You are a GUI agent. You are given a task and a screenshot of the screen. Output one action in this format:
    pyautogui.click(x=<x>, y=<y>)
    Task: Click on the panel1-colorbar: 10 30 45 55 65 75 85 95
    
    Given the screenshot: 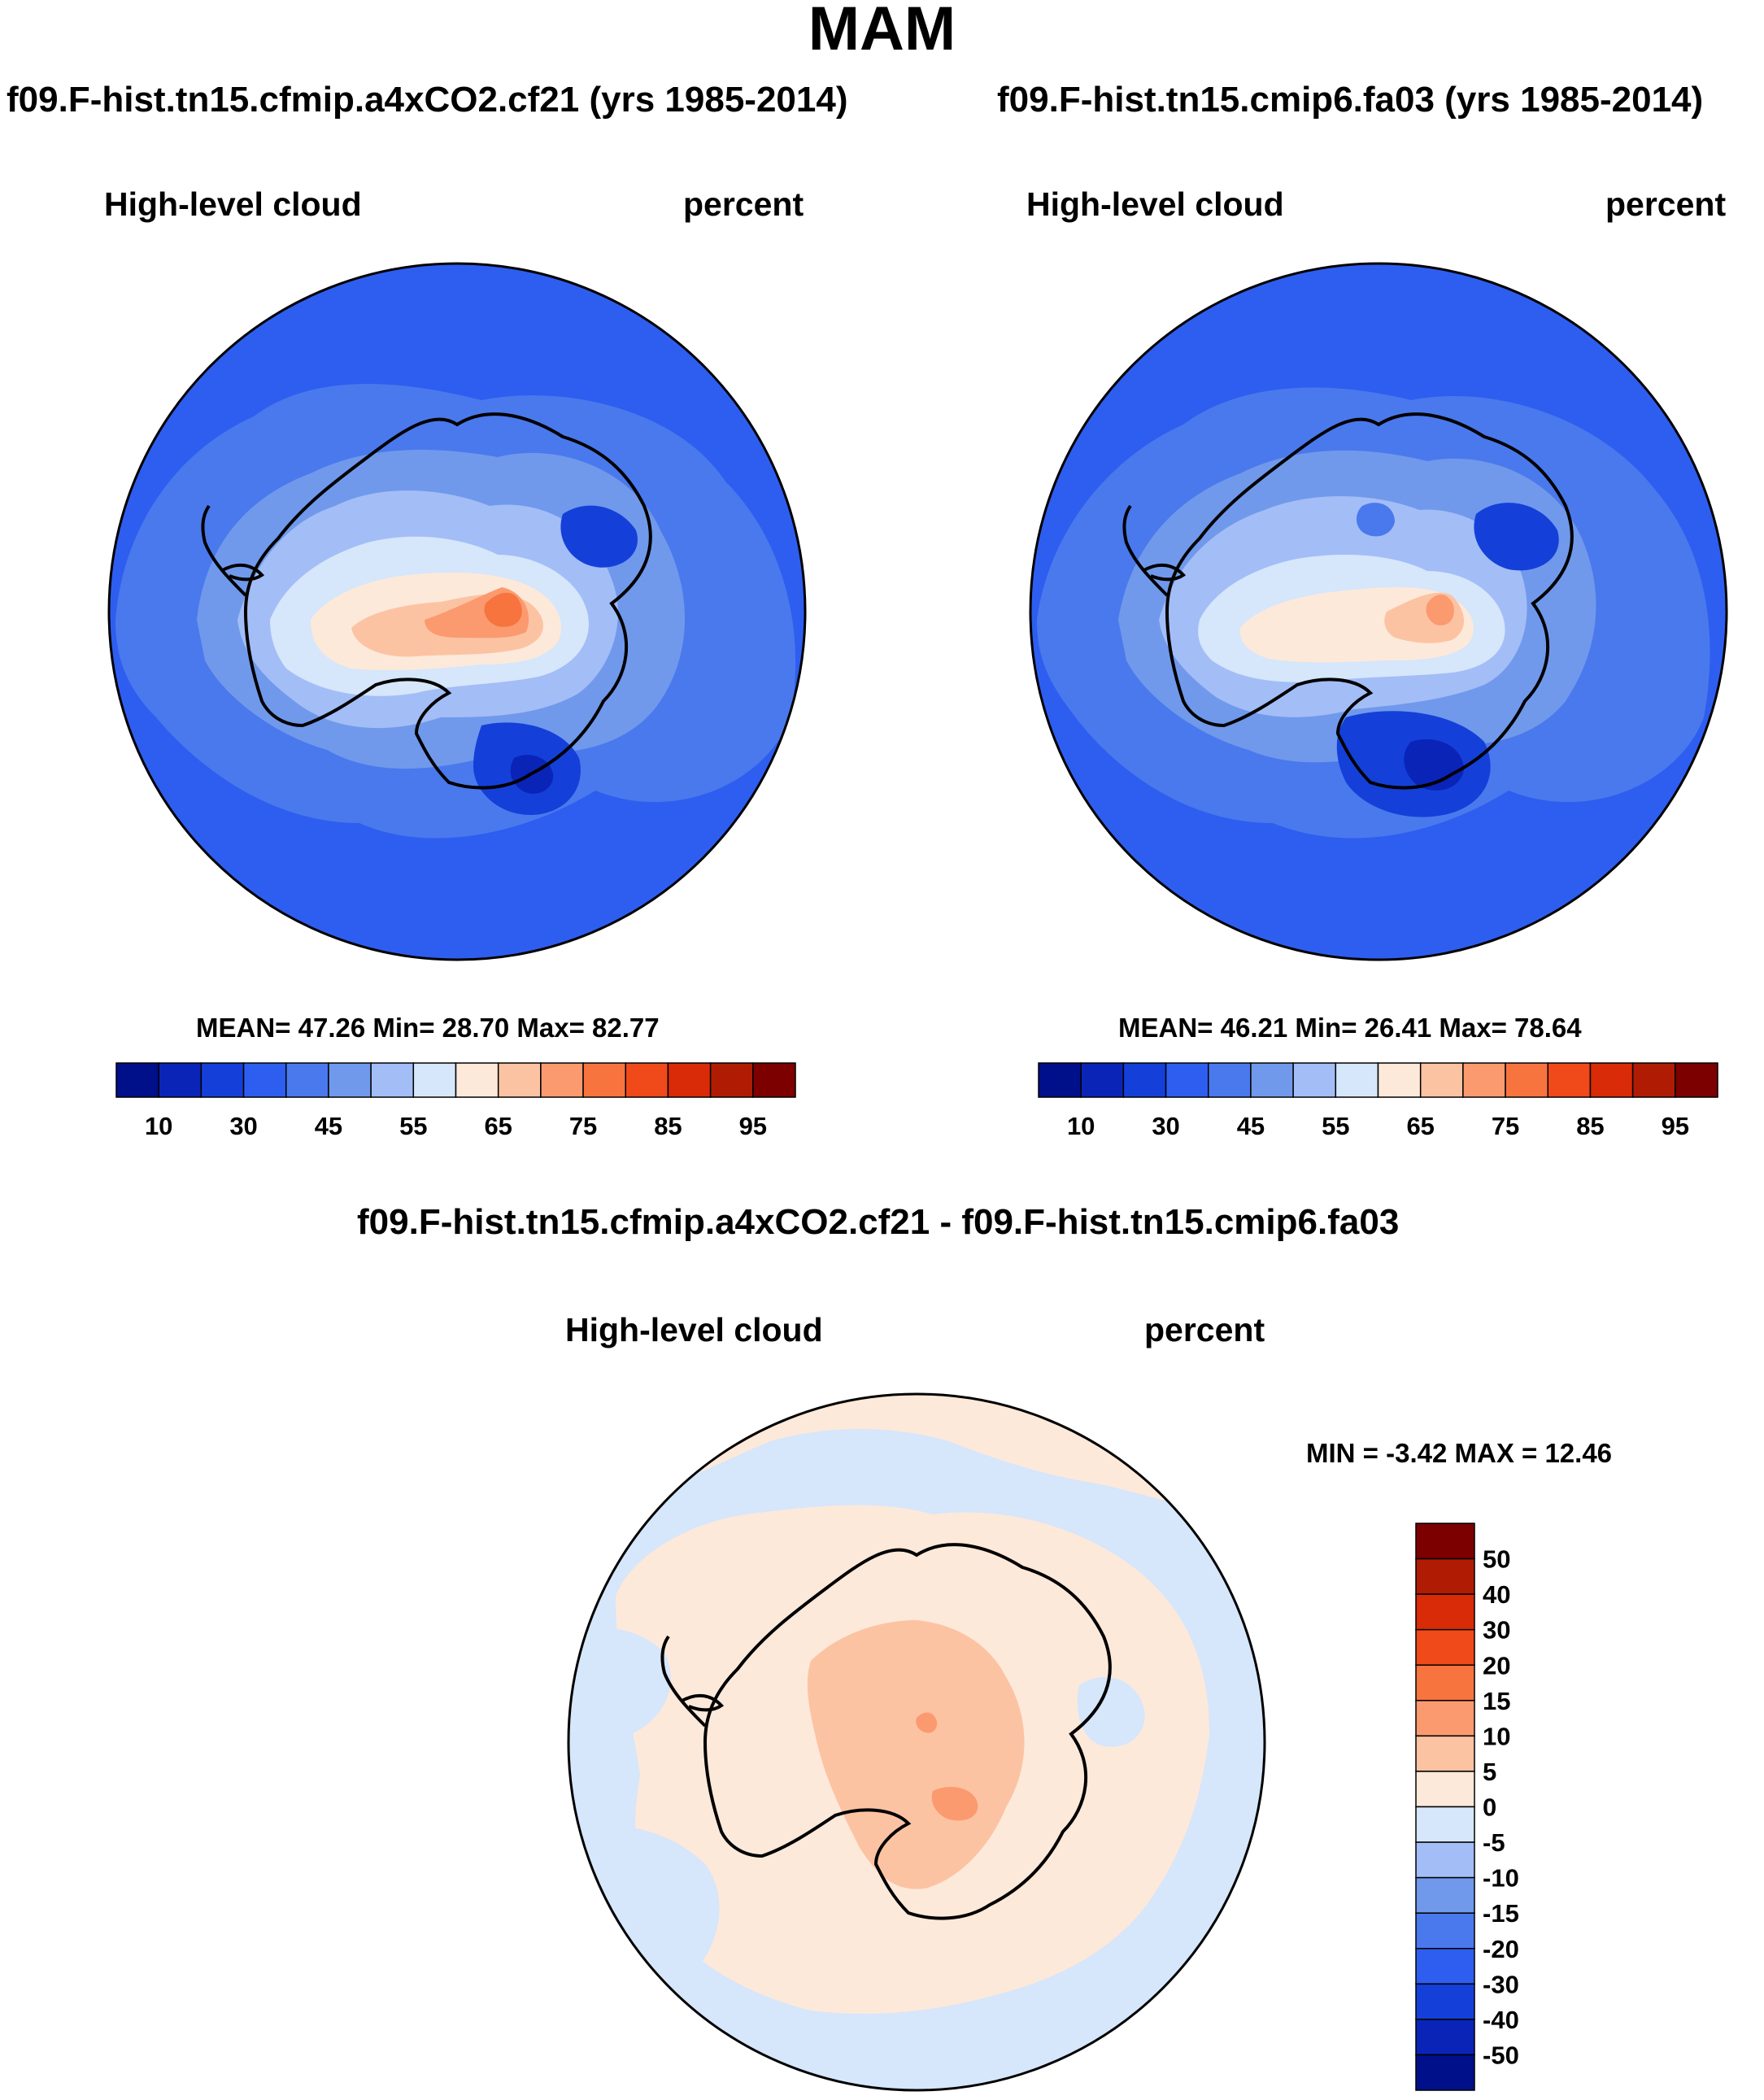 What is the action you would take?
    pyautogui.click(x=455, y=1101)
    